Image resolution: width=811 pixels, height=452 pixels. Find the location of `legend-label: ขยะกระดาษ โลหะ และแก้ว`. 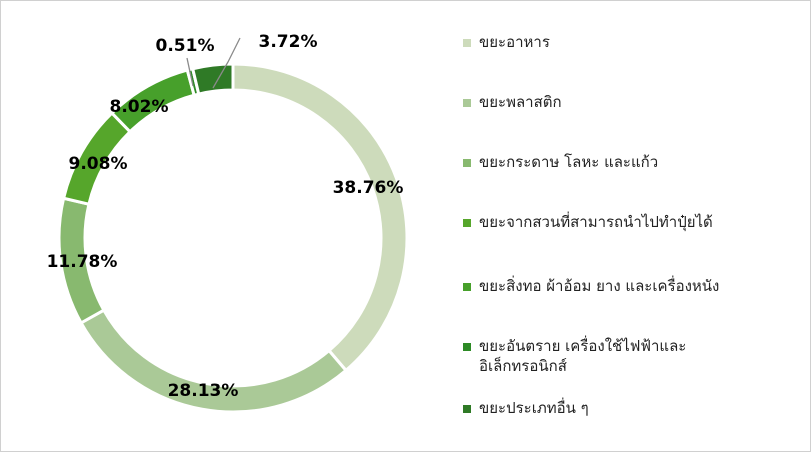

legend-label: ขยะกระดาษ โลหะ และแก้ว is located at coordinates (569, 162).